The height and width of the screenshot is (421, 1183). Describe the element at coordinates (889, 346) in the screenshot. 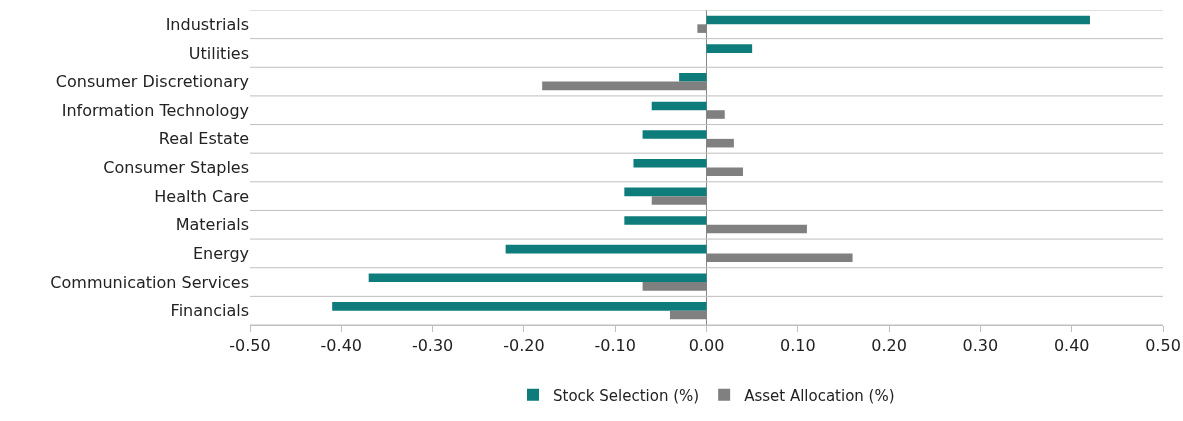

I see `x-tick-label: 0.20` at that location.